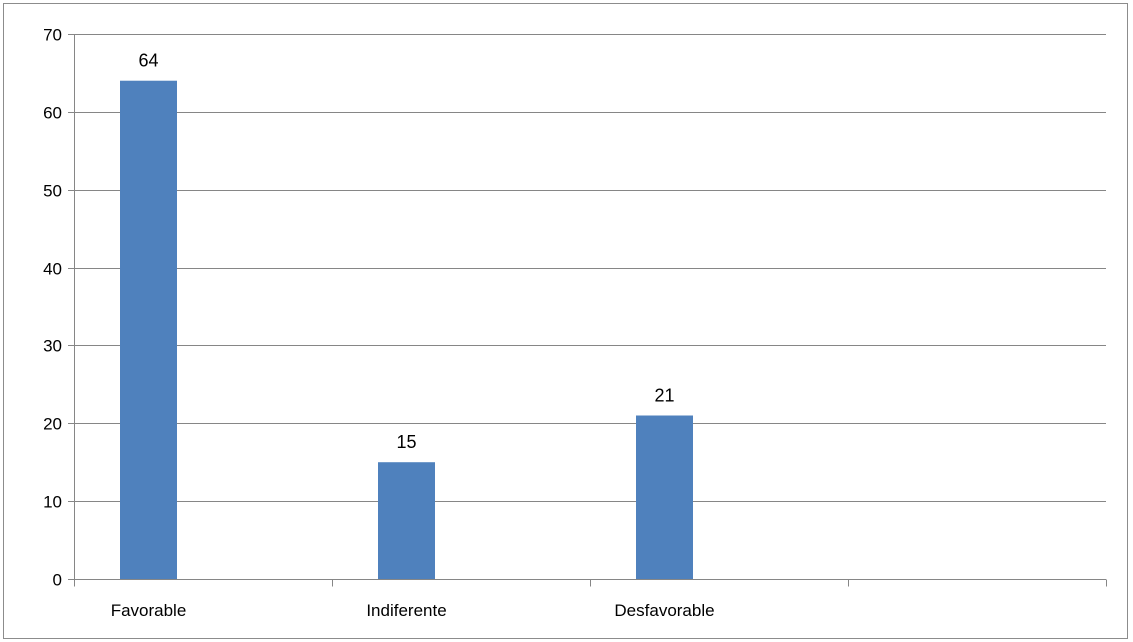  I want to click on y-tick-label-30: 30, so click(52, 346).